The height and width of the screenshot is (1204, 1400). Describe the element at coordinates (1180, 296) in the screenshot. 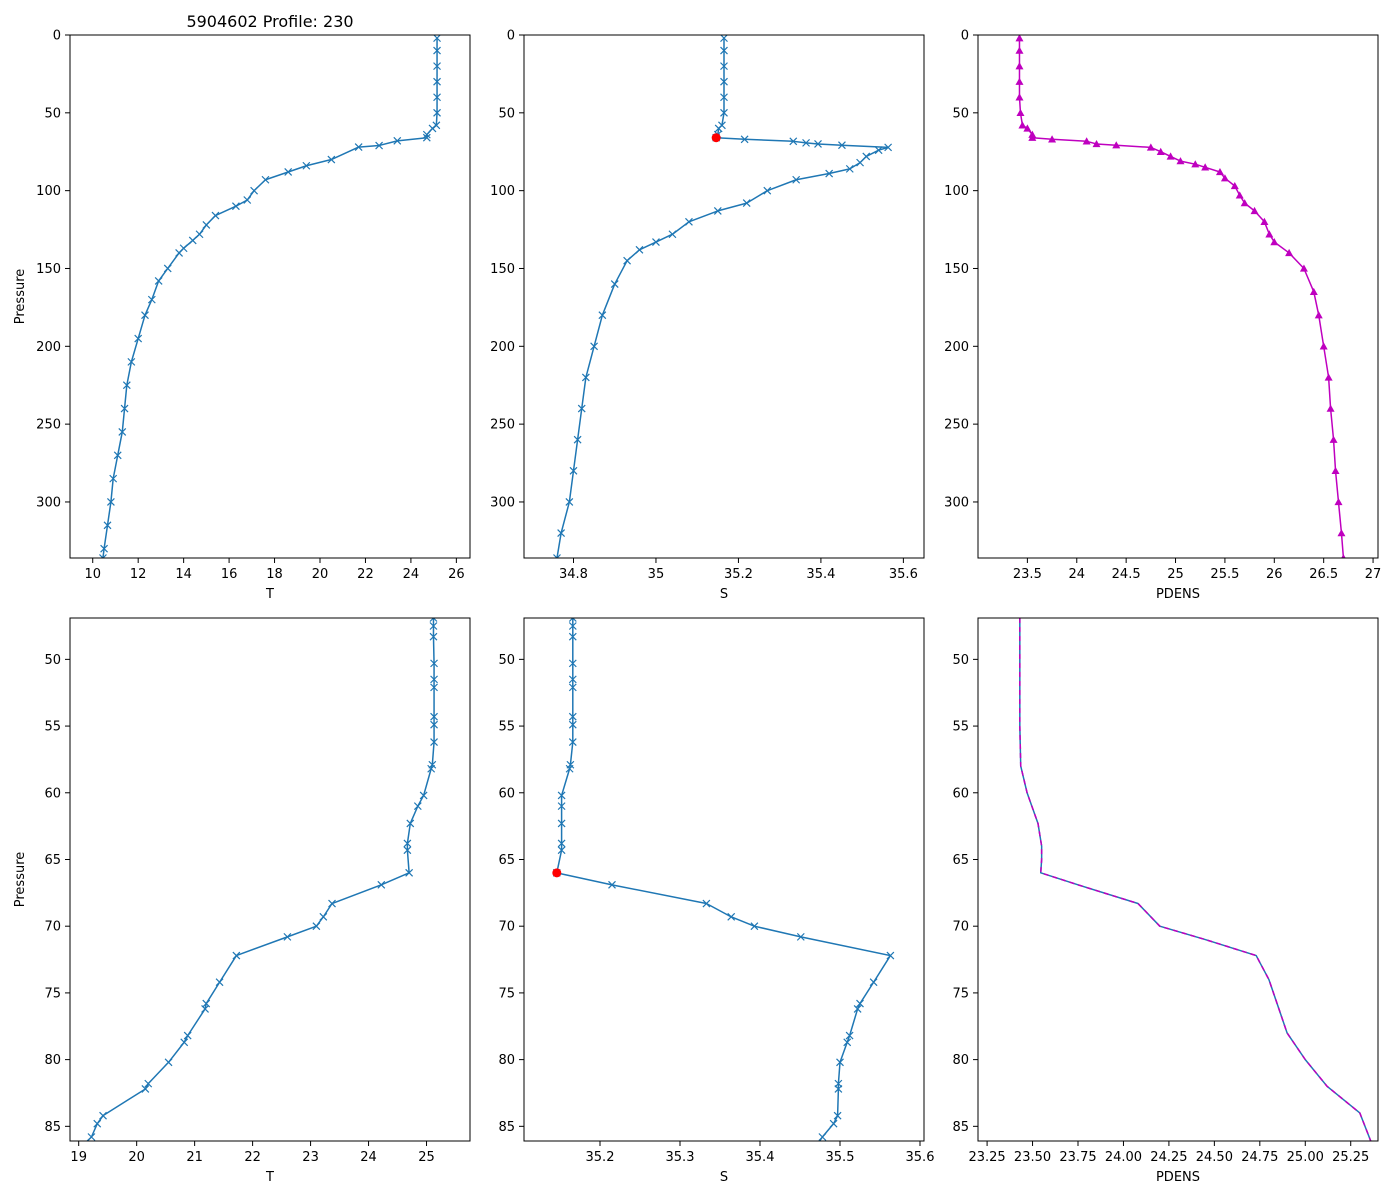

I see `top-density-plot-area` at that location.